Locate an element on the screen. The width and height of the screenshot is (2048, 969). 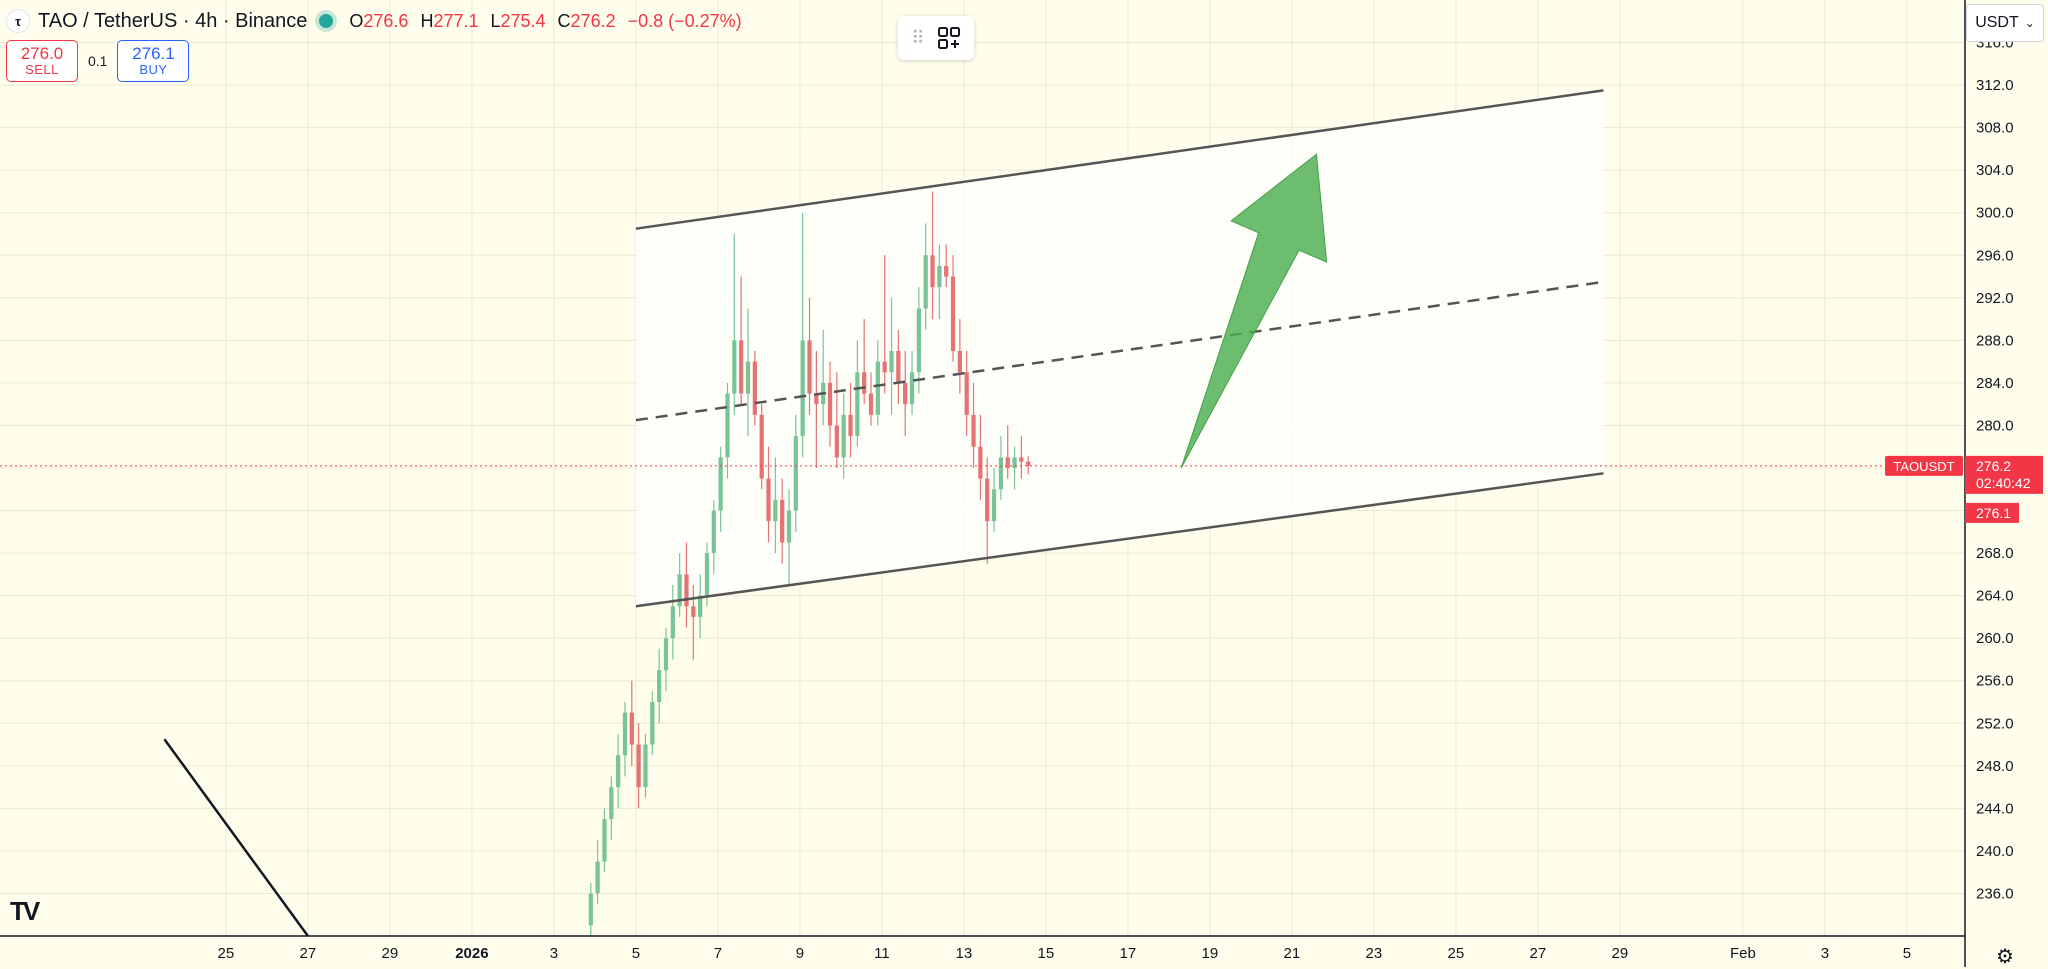
price-tick-label: 260.0 is located at coordinates (1995, 638).